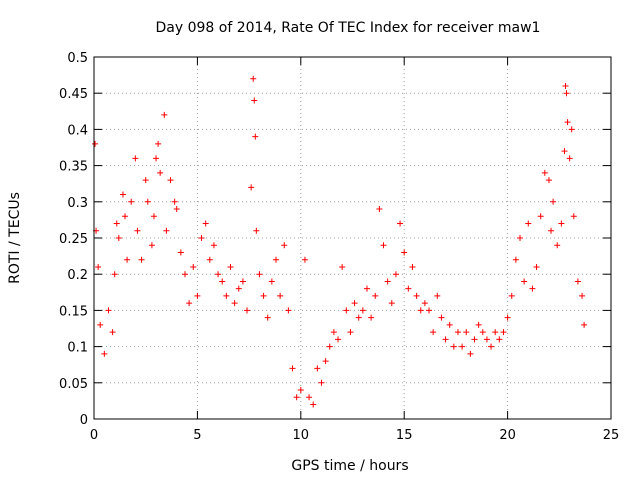  What do you see at coordinates (77, 203) in the screenshot?
I see `y-tick-label: 0.3` at bounding box center [77, 203].